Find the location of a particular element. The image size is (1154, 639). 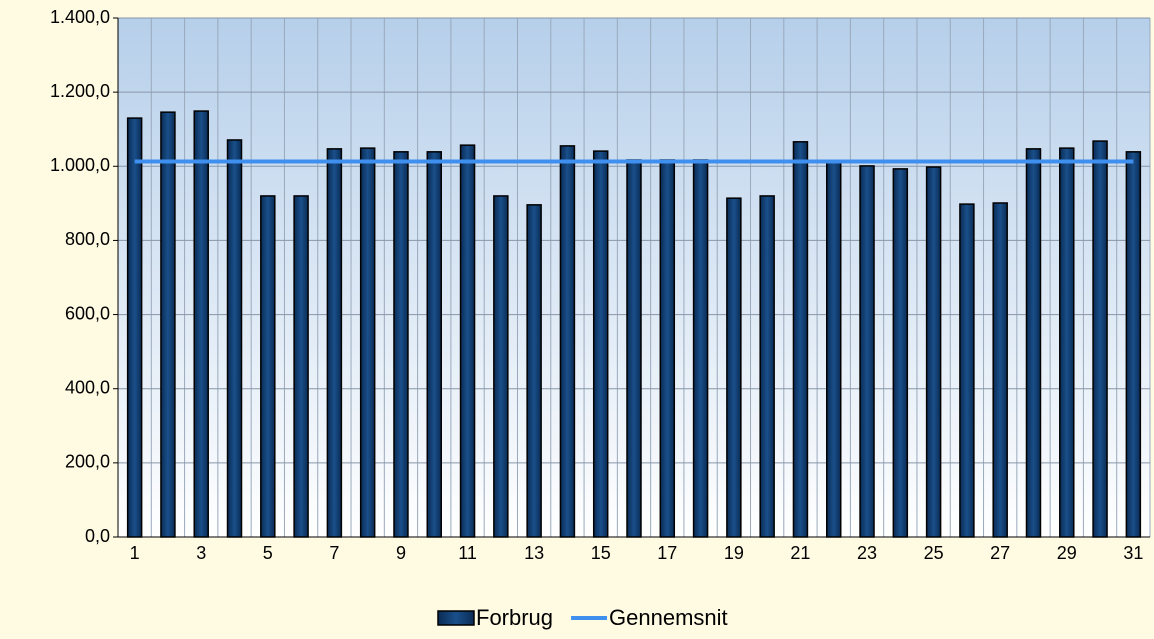

y-tick-label: 800,0 is located at coordinates (87, 239).